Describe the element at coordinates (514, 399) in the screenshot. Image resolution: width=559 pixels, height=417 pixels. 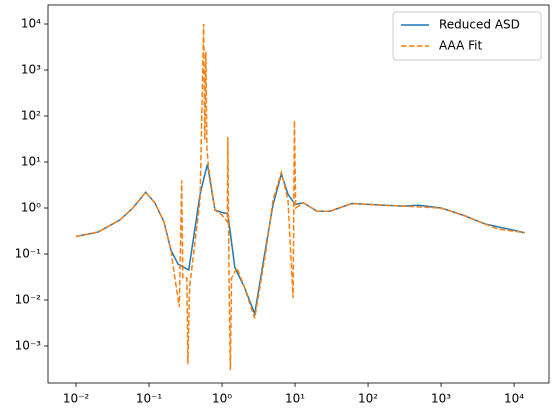
I see `x-tick-label: 10⁴` at that location.